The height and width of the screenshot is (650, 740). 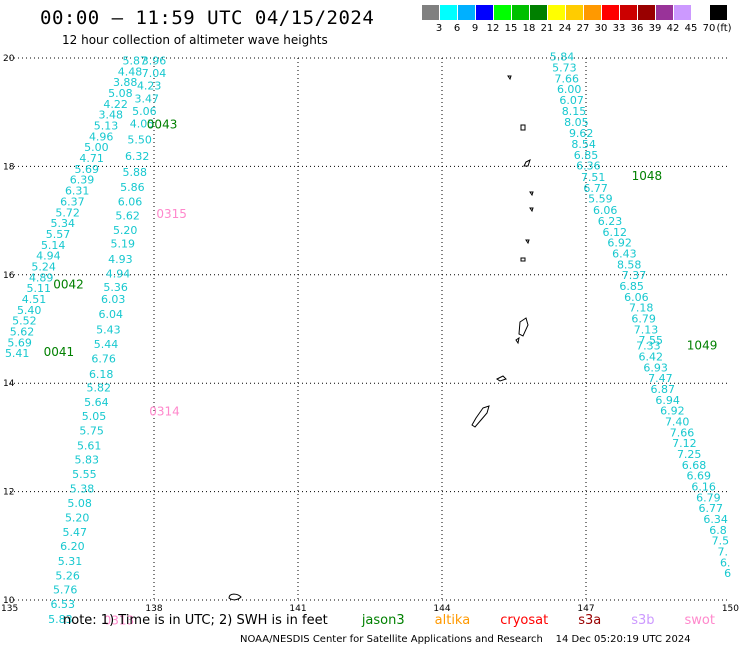 What do you see at coordinates (439, 28) in the screenshot?
I see `scale-label: 3` at bounding box center [439, 28].